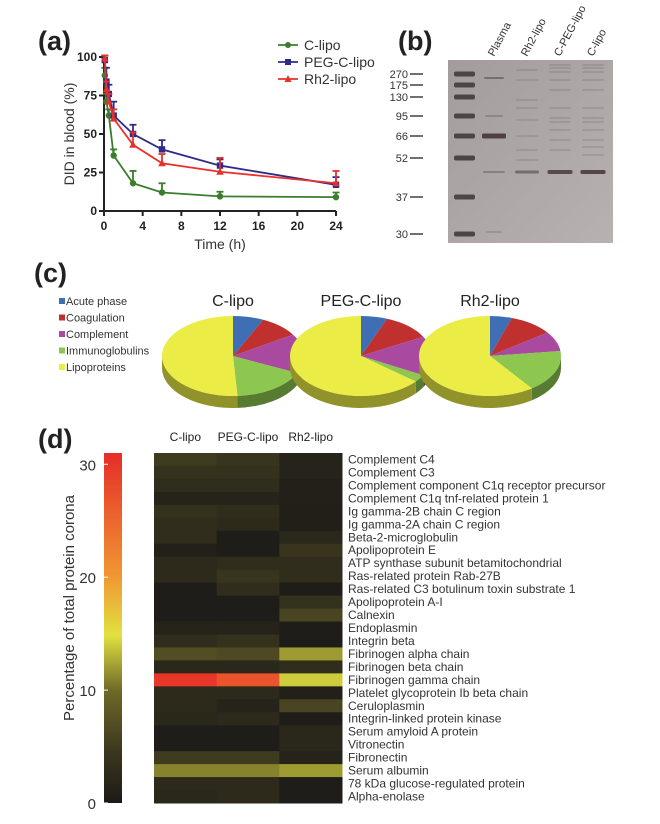 The height and width of the screenshot is (824, 660). I want to click on colorbar-tick-label: 0, so click(92, 804).